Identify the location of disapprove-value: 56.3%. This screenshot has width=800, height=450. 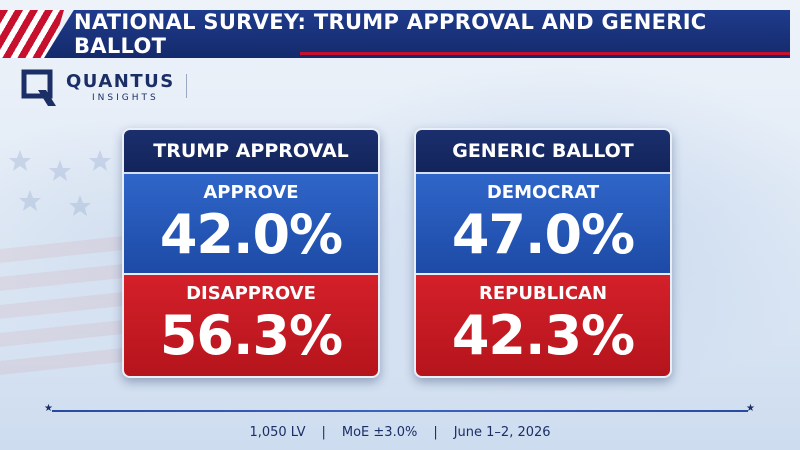
(251, 335).